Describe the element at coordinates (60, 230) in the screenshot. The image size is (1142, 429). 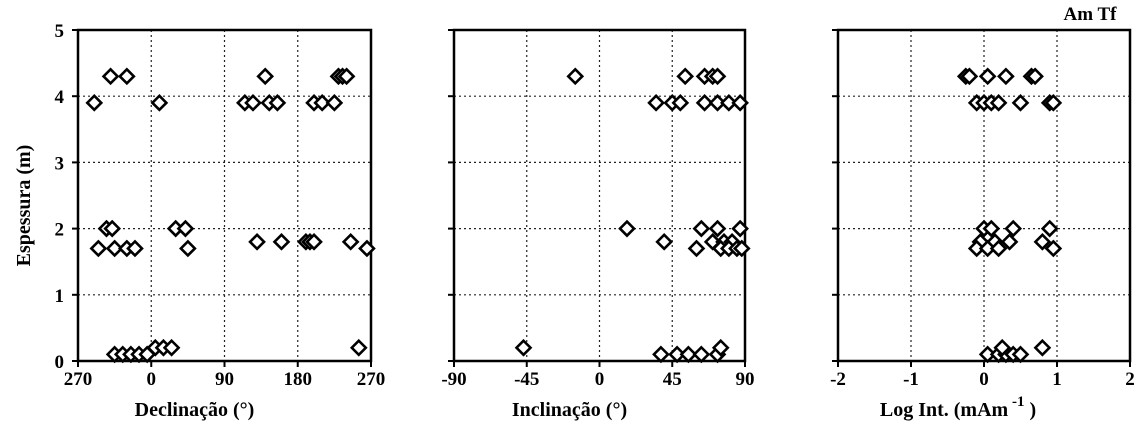
I see `y-tick-label: 2` at that location.